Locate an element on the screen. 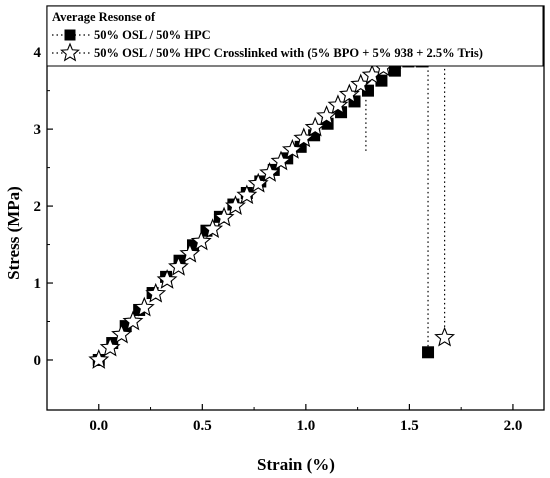 This screenshot has height=478, width=550. legend-box is located at coordinates (295, 36).